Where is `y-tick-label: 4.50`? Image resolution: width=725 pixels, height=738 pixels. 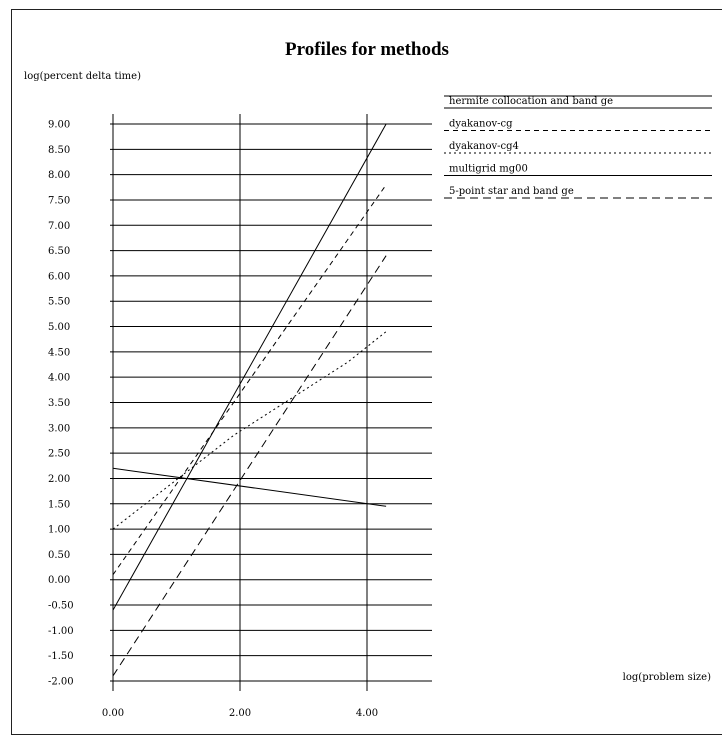 y-tick-label: 4.50 is located at coordinates (59, 352).